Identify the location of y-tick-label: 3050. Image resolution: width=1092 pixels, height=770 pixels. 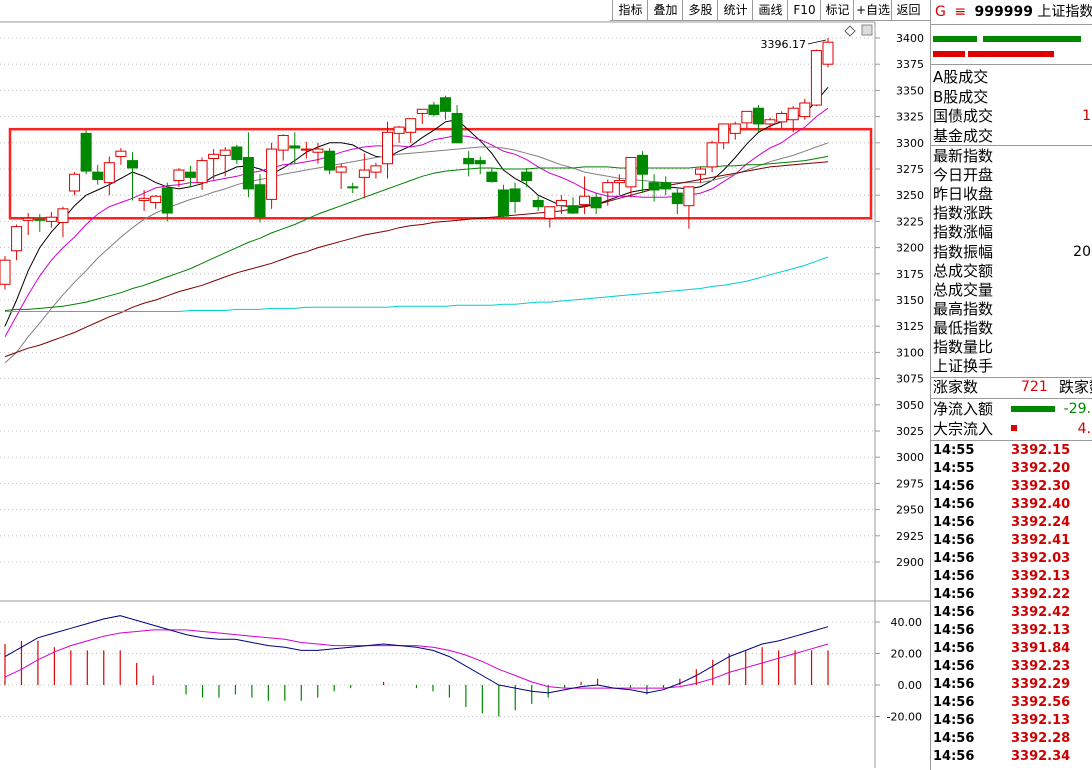
(910, 405).